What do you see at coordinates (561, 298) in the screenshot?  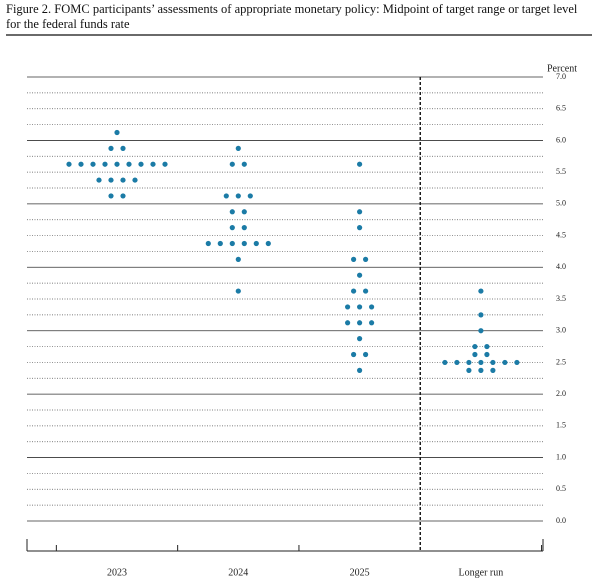 I see `y-tick-label: 3.5` at bounding box center [561, 298].